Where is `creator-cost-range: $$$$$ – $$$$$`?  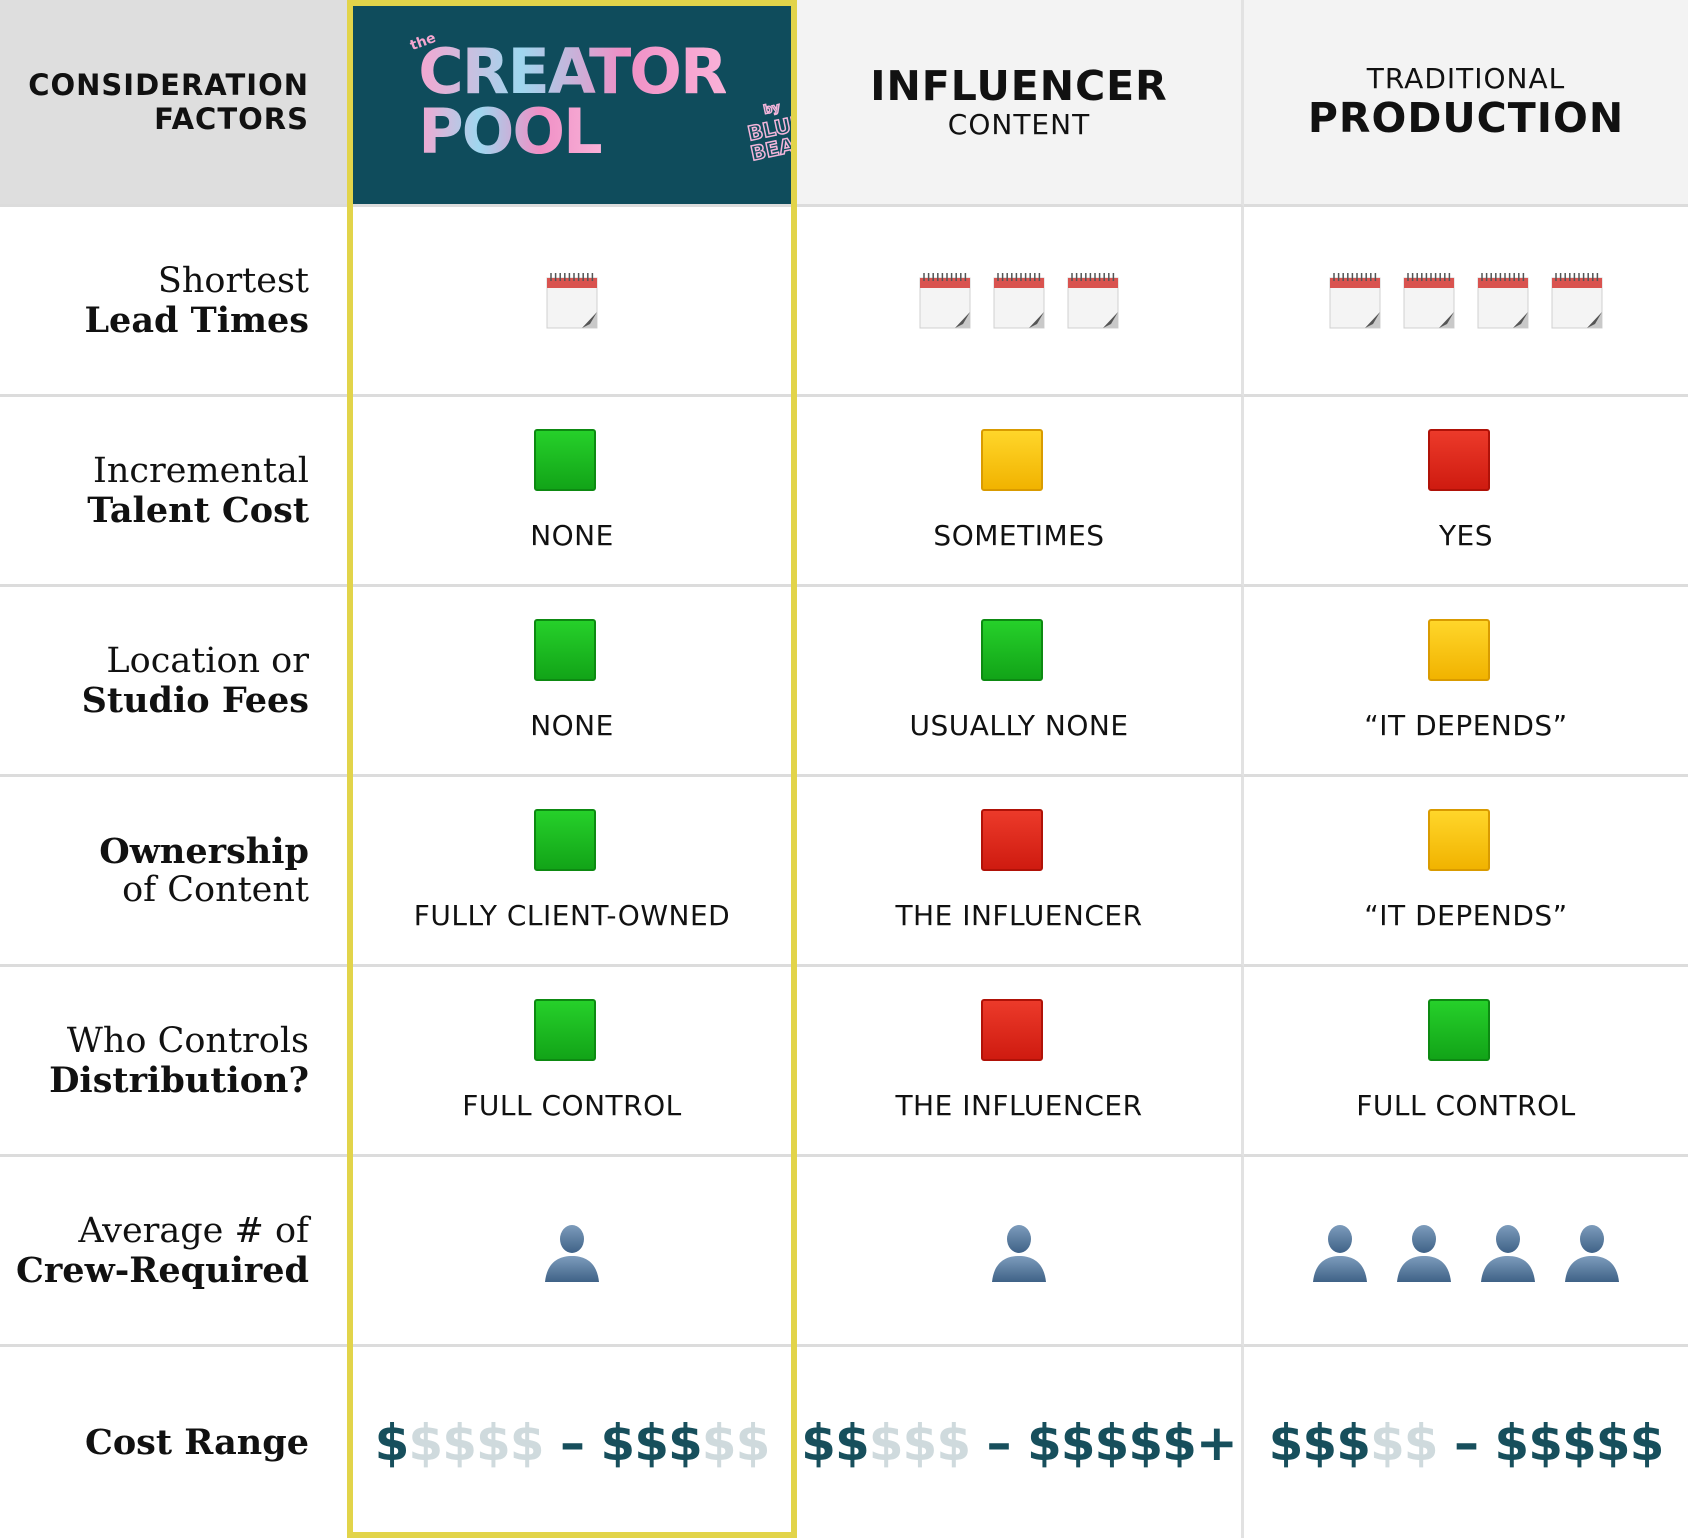 creator-cost-range: $$$$$ – $$$$$ is located at coordinates (573, 1442).